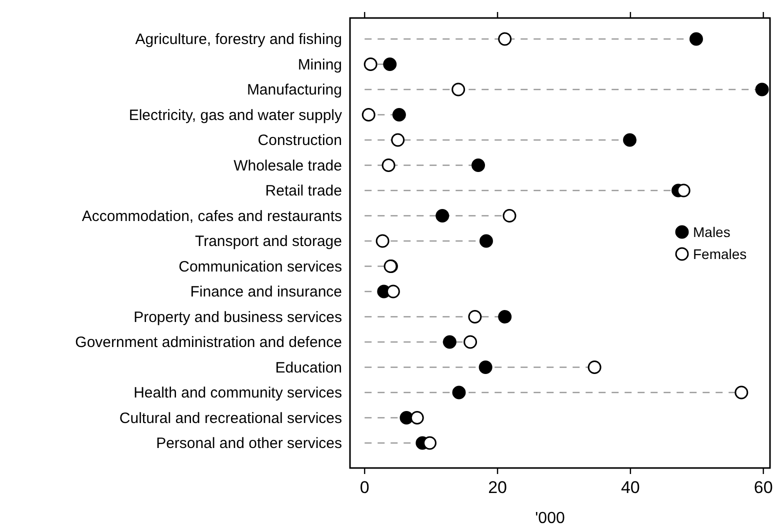 The image size is (779, 528). I want to click on x-tick-label: 20, so click(497, 487).